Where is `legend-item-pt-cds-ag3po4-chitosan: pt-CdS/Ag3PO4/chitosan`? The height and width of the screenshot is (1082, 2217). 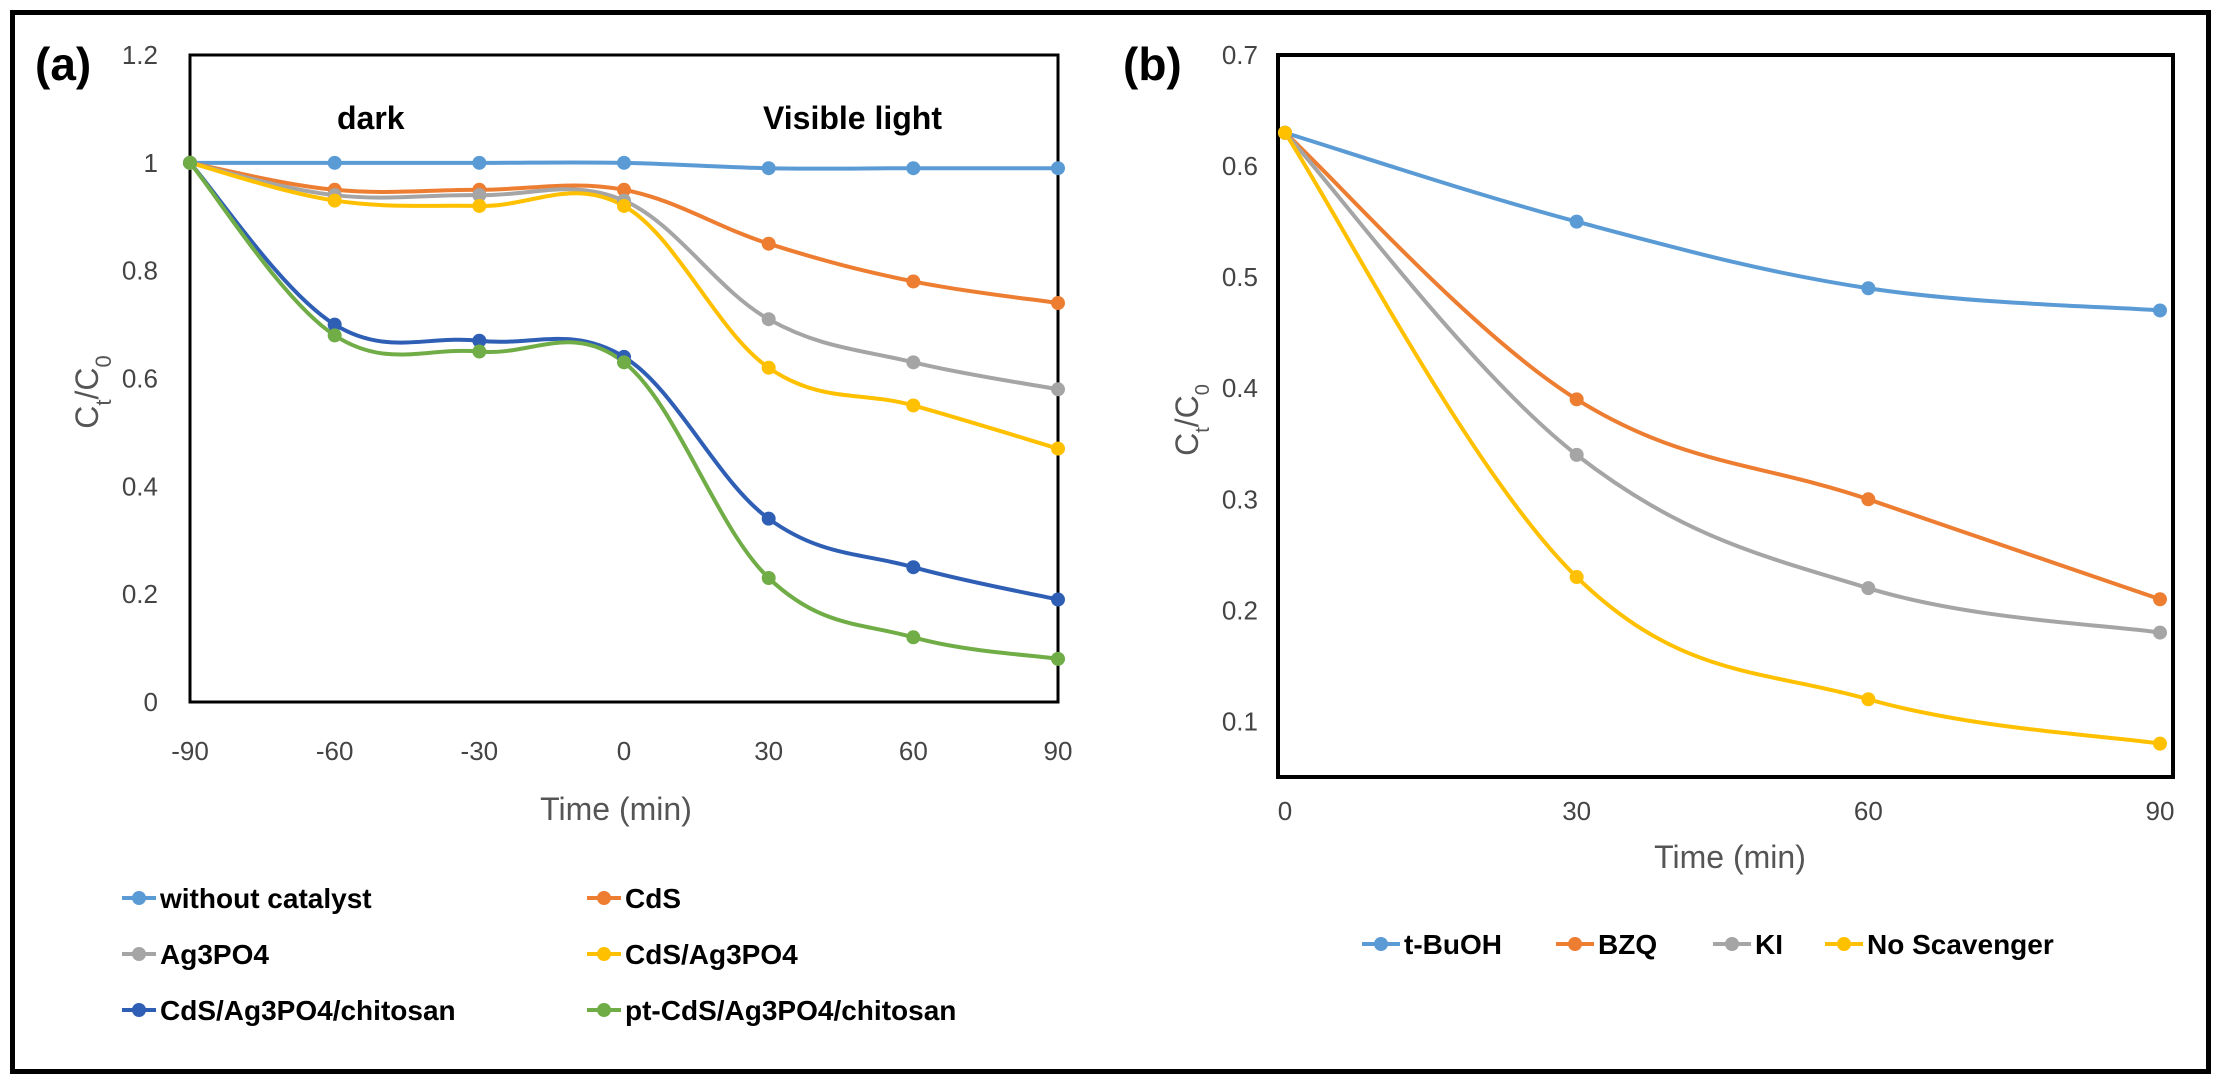 legend-item-pt-cds-ag3po4-chitosan: pt-CdS/Ag3PO4/chitosan is located at coordinates (771, 1010).